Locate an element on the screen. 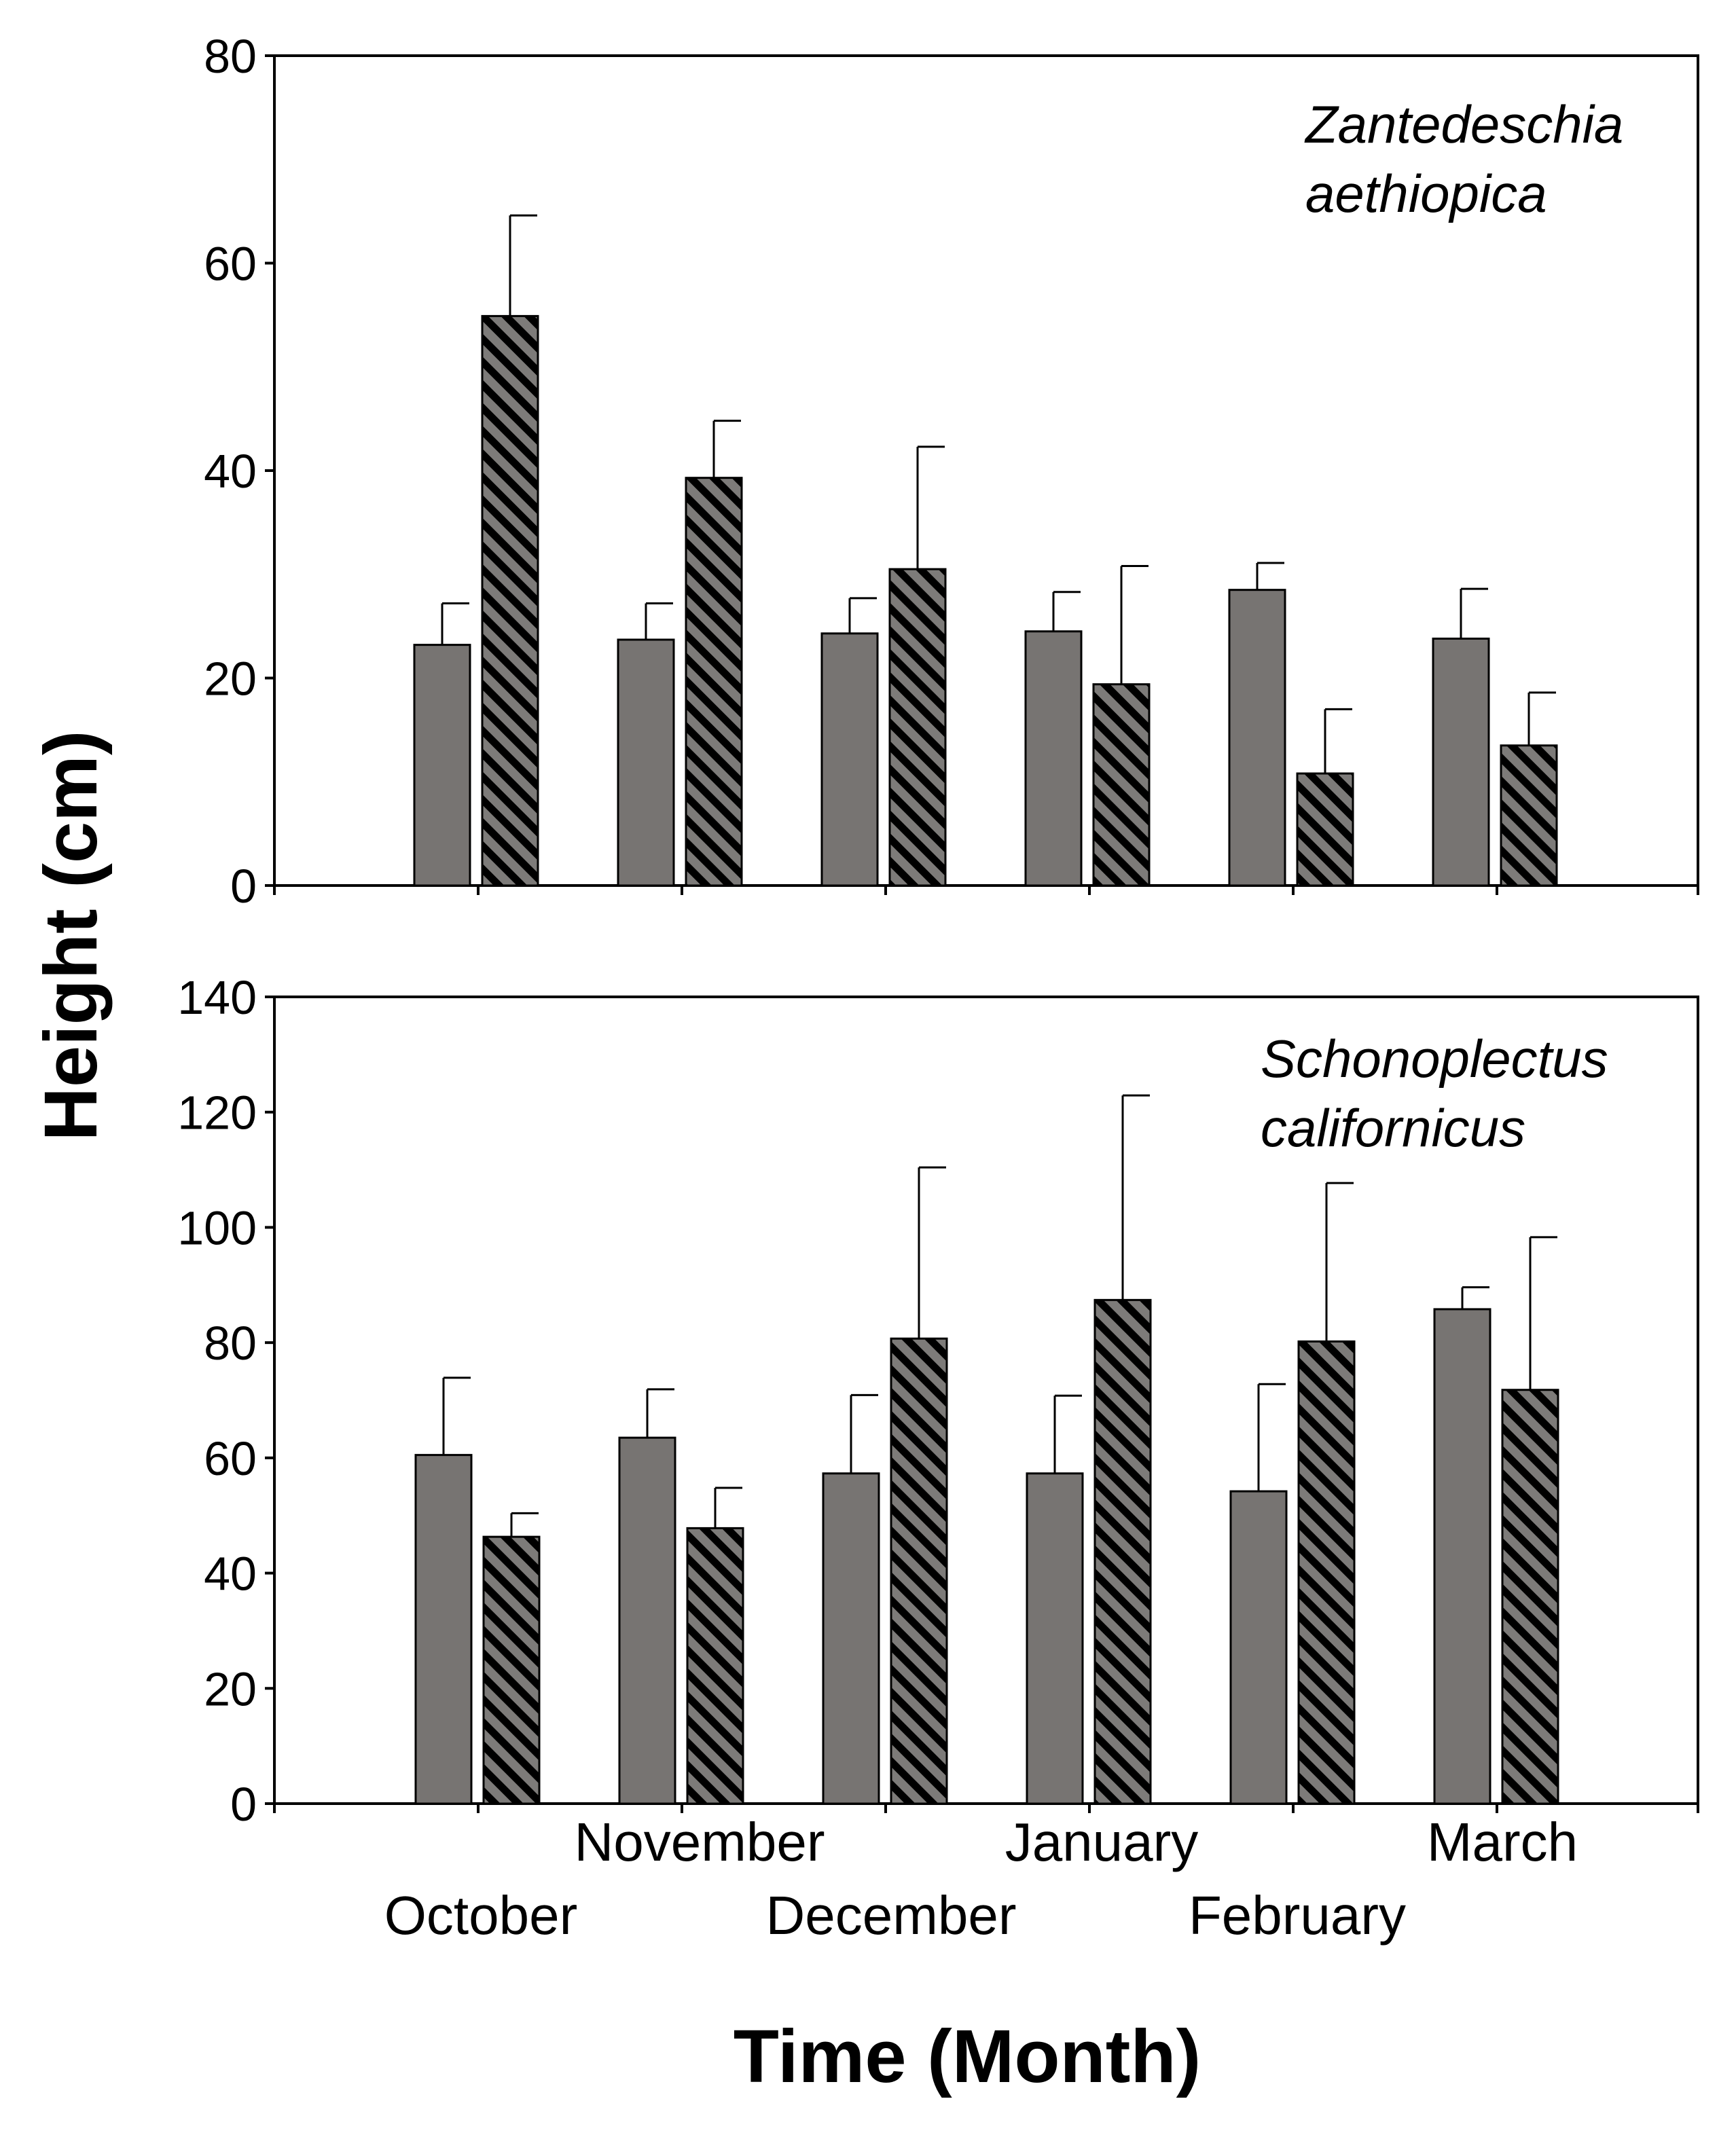 The height and width of the screenshot is (2135, 1736). top-y-axis-ticks: 0 20 40 60 80 is located at coordinates (239, 471).